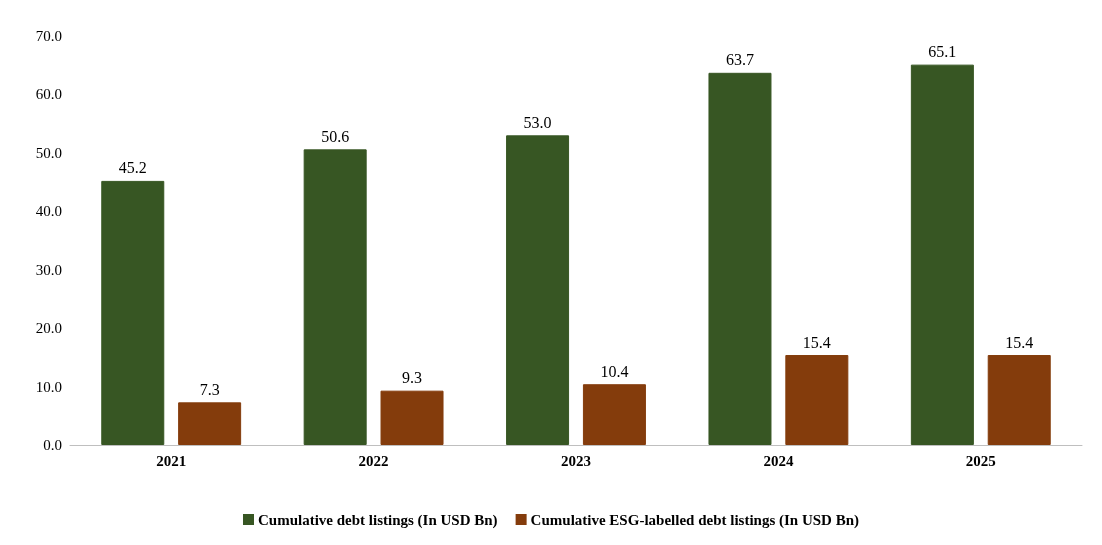 This screenshot has height=545, width=1102. What do you see at coordinates (778, 460) in the screenshot?
I see `x-tick-label: 2024` at bounding box center [778, 460].